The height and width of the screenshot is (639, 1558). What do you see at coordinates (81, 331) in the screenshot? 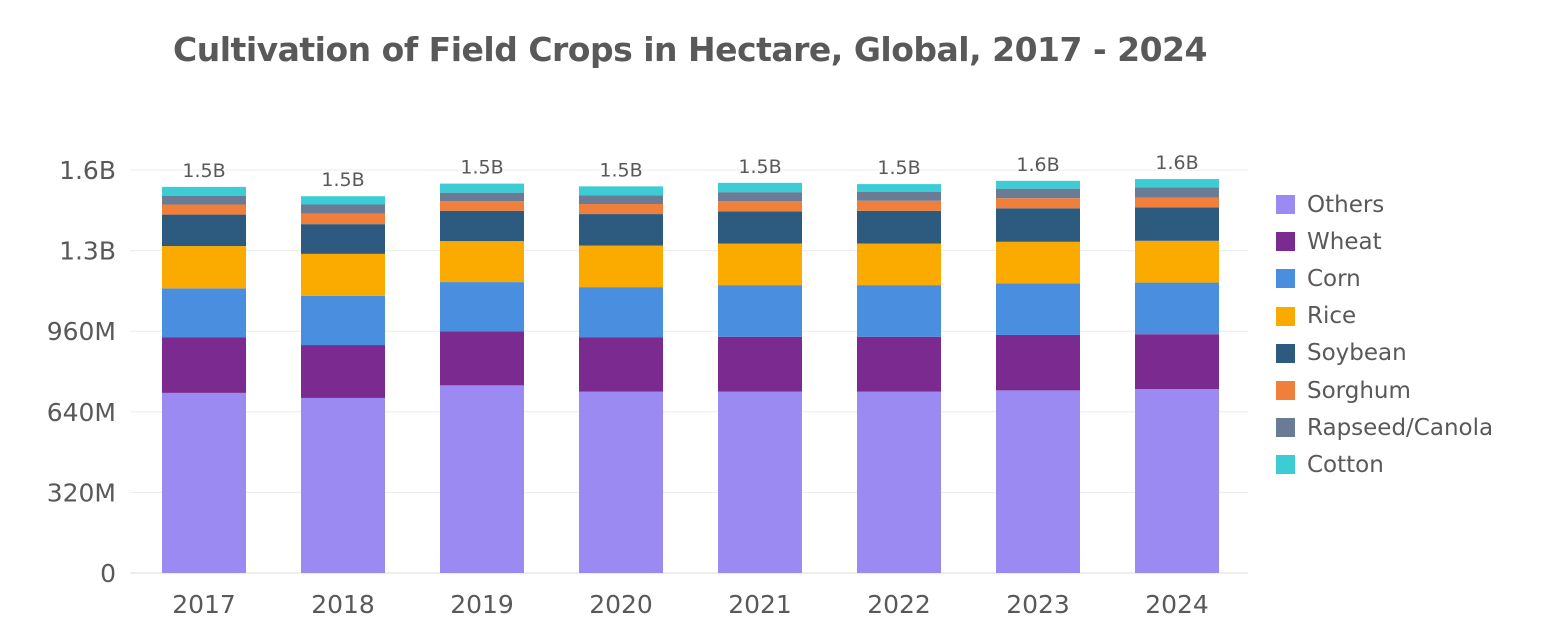
I see `y-tick-label: 960M` at bounding box center [81, 331].